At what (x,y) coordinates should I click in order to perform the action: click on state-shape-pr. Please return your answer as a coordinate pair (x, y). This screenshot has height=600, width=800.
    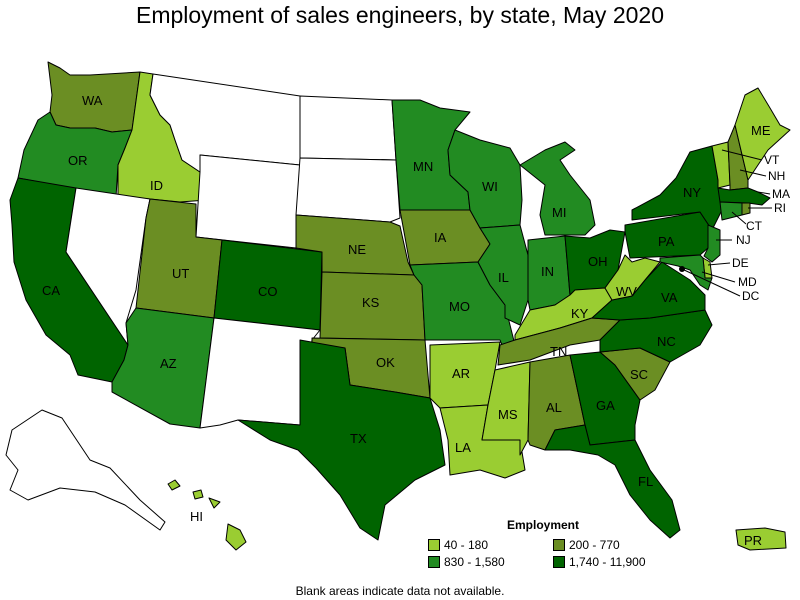
    Looking at the image, I should click on (761, 539).